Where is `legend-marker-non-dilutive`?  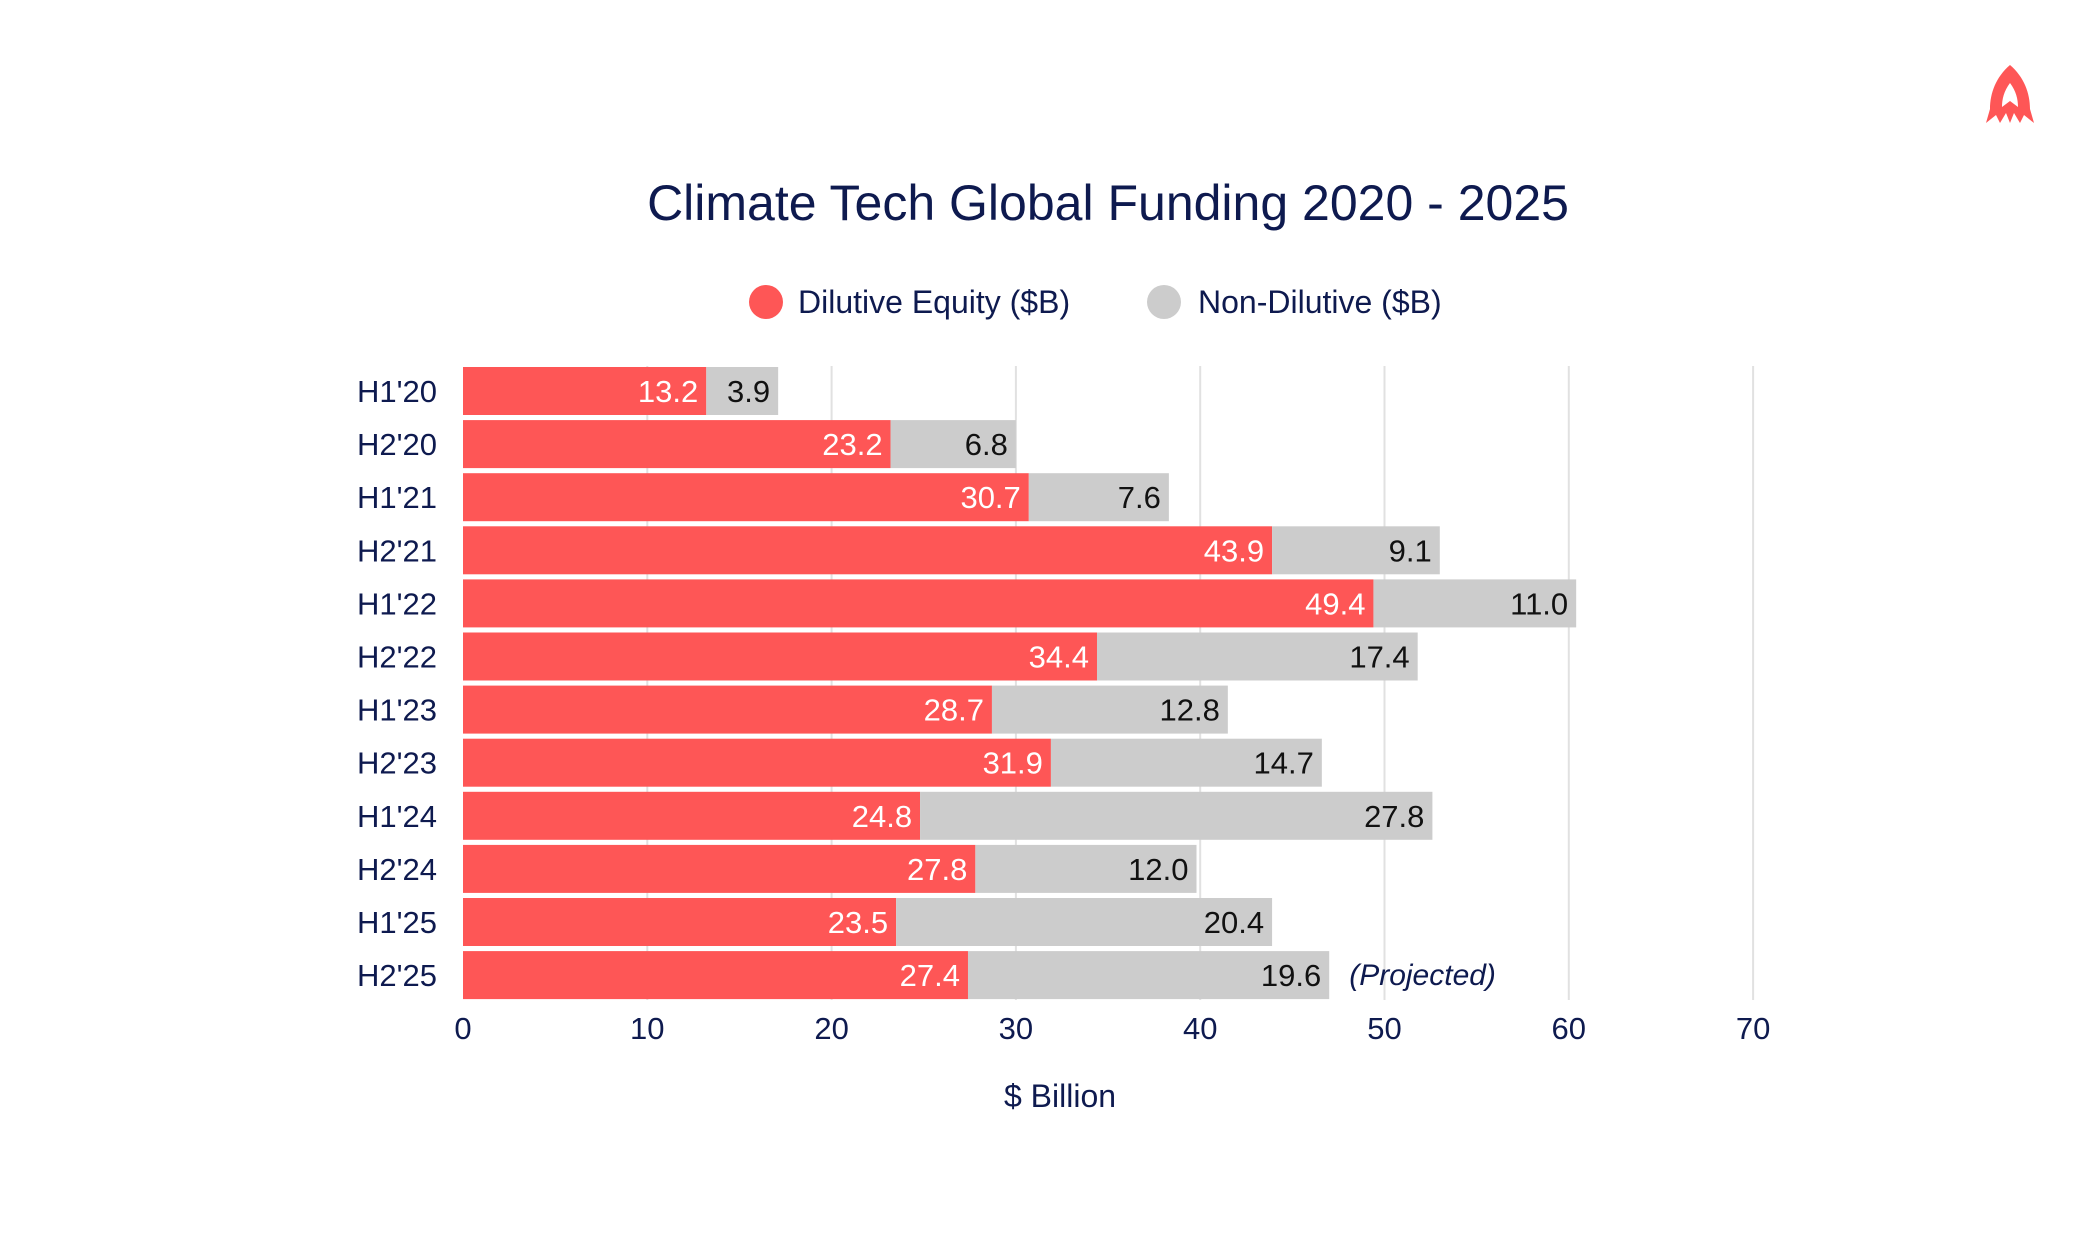
legend-marker-non-dilutive is located at coordinates (1164, 302).